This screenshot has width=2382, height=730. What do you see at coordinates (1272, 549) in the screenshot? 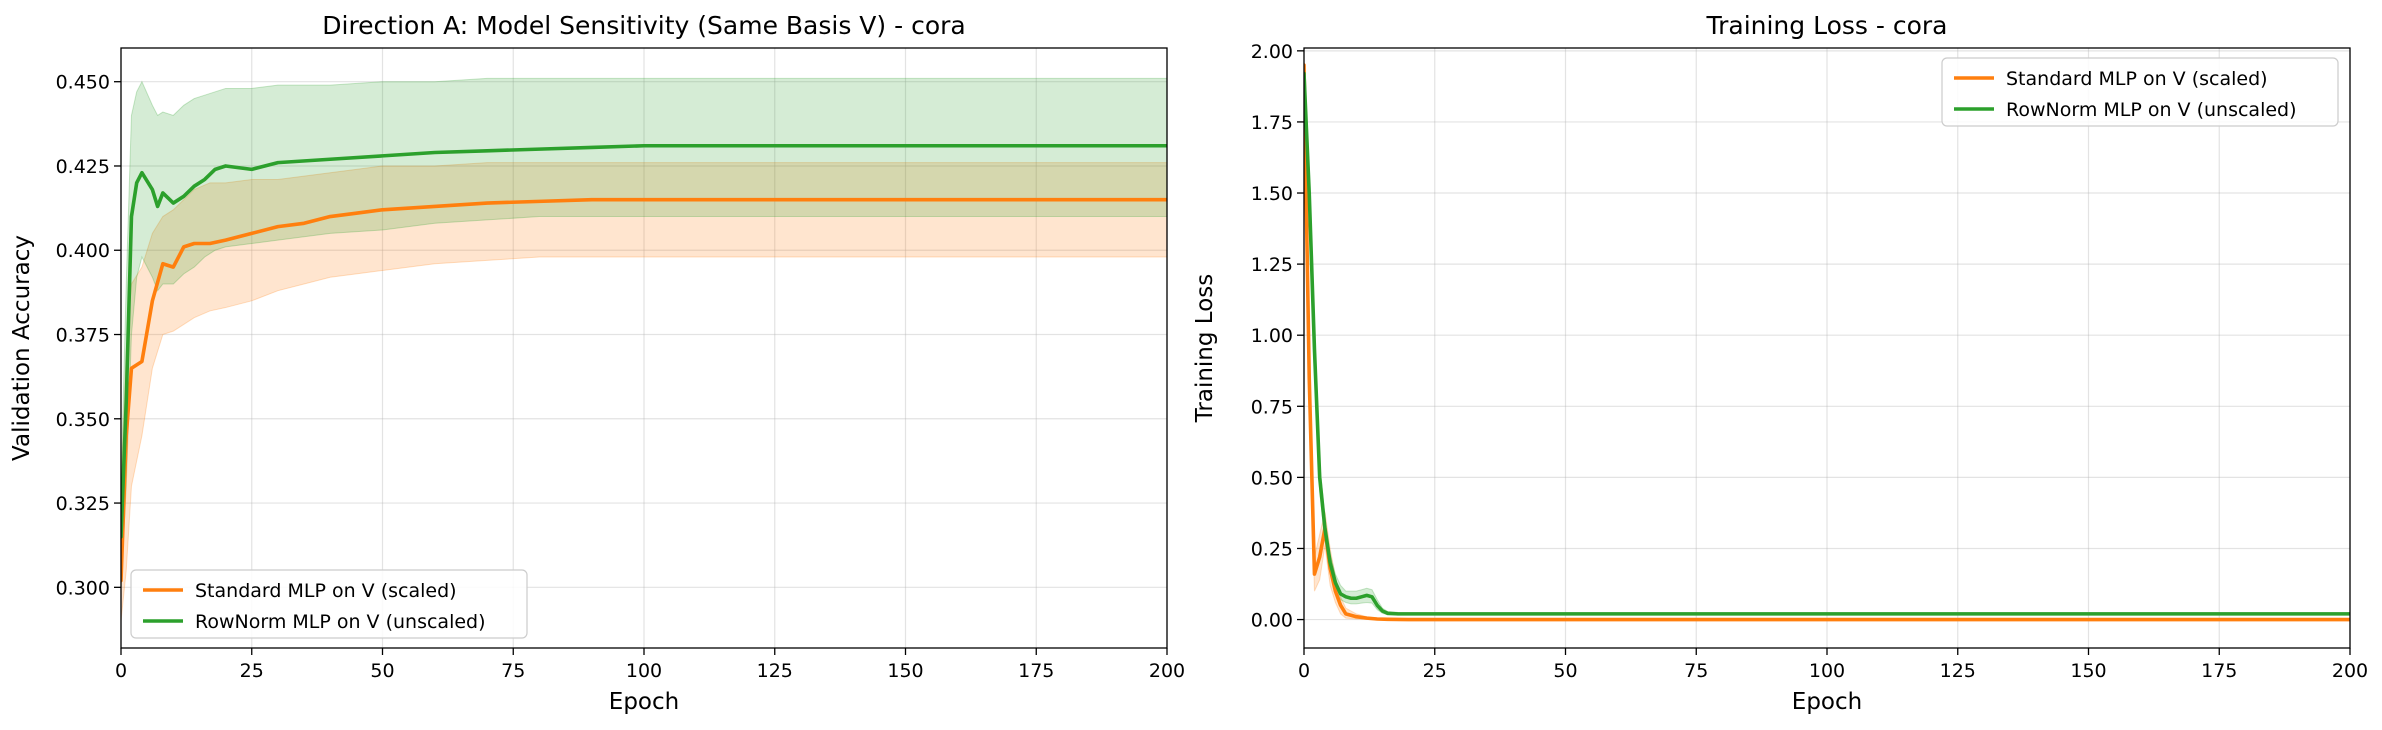
I see `y-tick-label: 0.25` at bounding box center [1272, 549].